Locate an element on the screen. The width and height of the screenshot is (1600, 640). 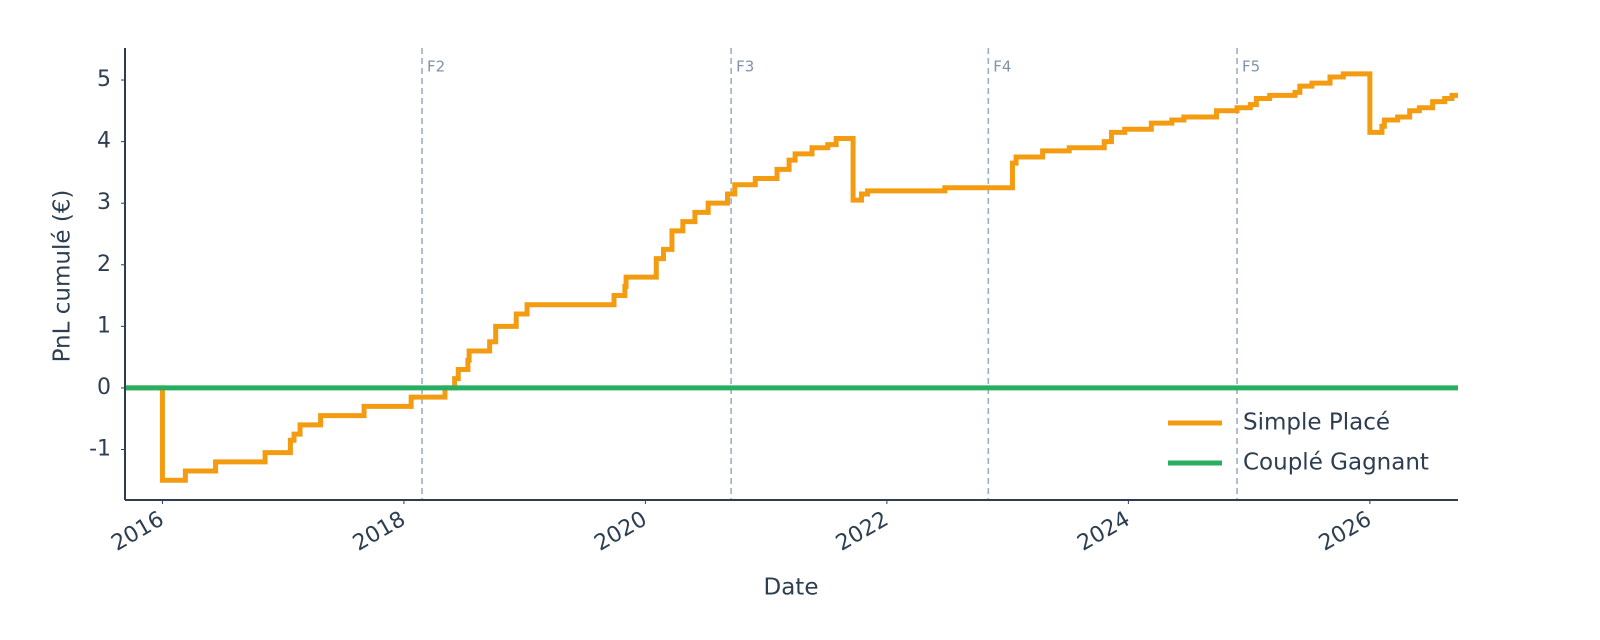
x-tick-label: 2016 is located at coordinates (137, 532).